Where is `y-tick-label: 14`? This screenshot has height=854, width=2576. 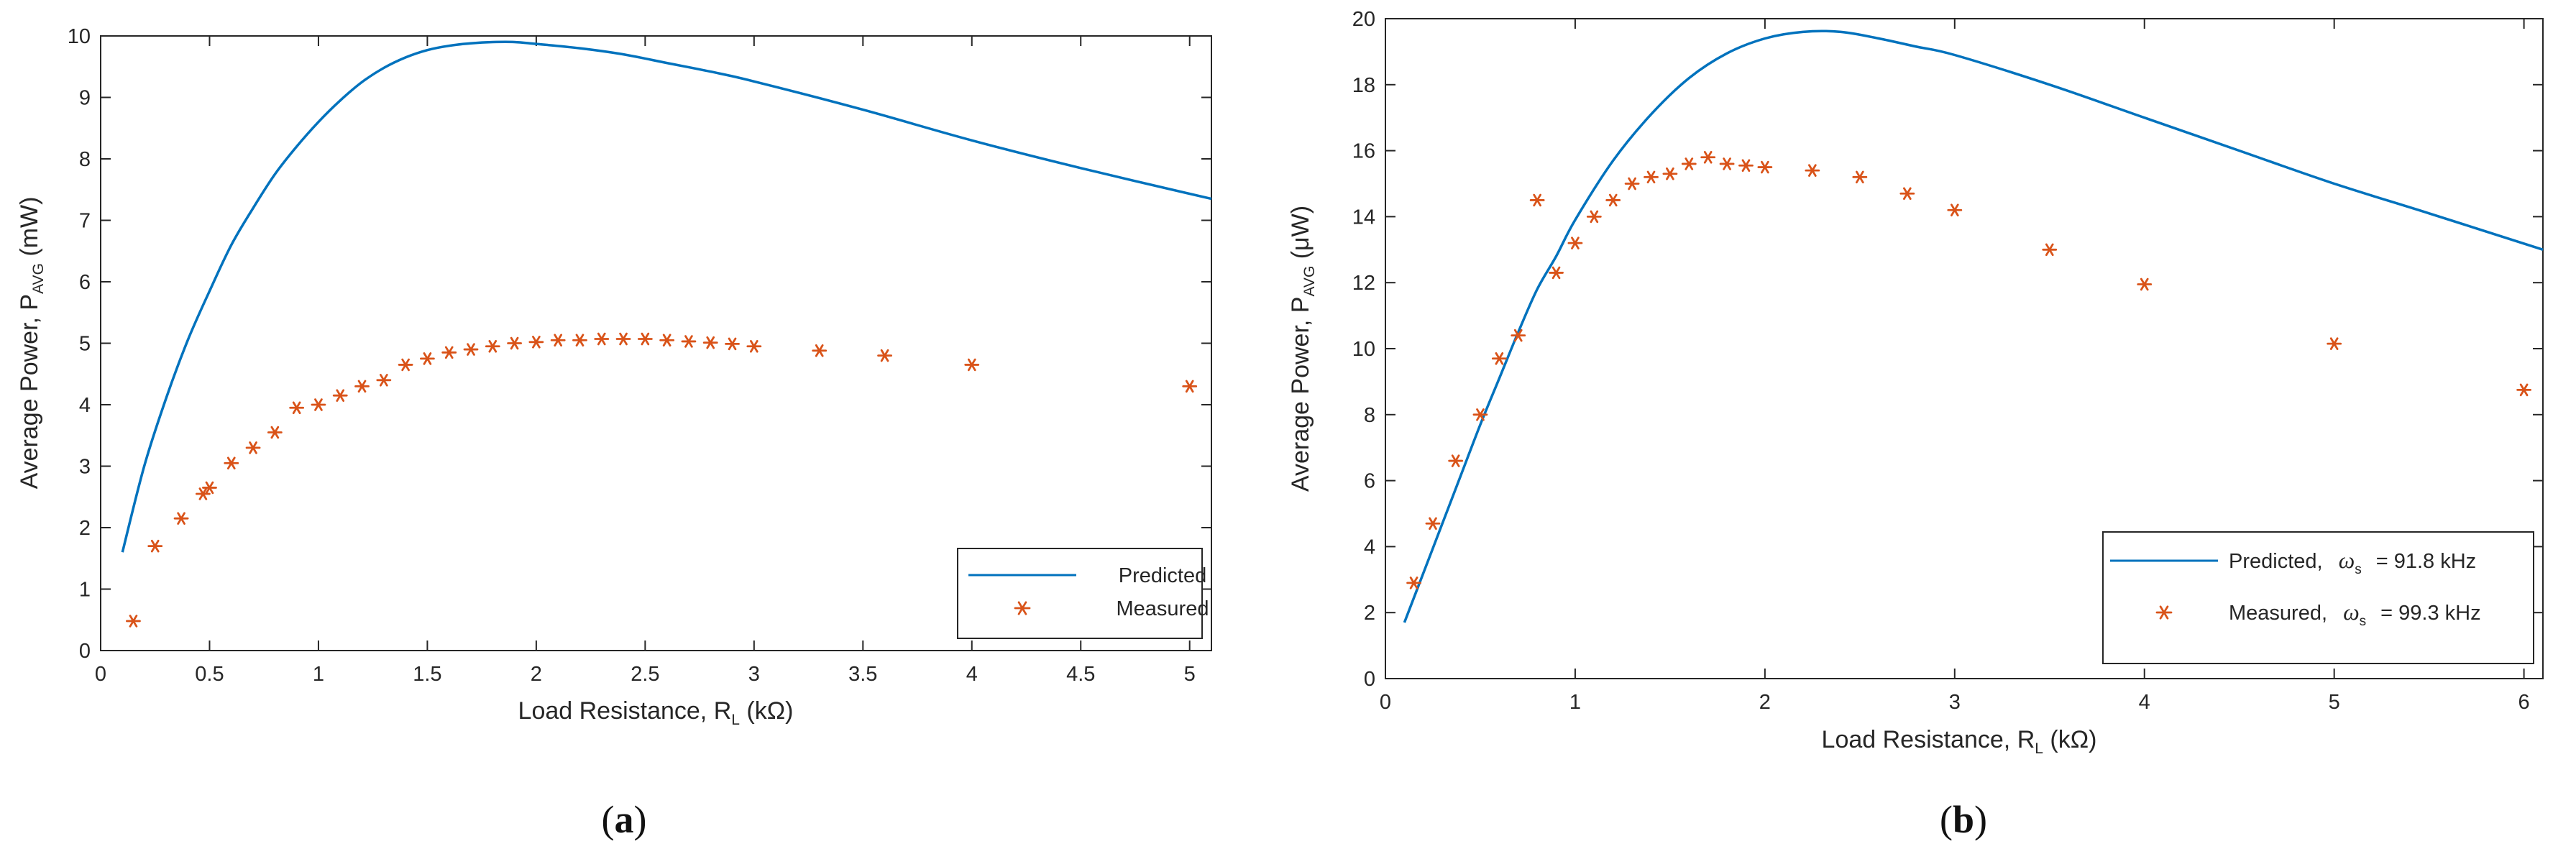 y-tick-label: 14 is located at coordinates (1363, 217).